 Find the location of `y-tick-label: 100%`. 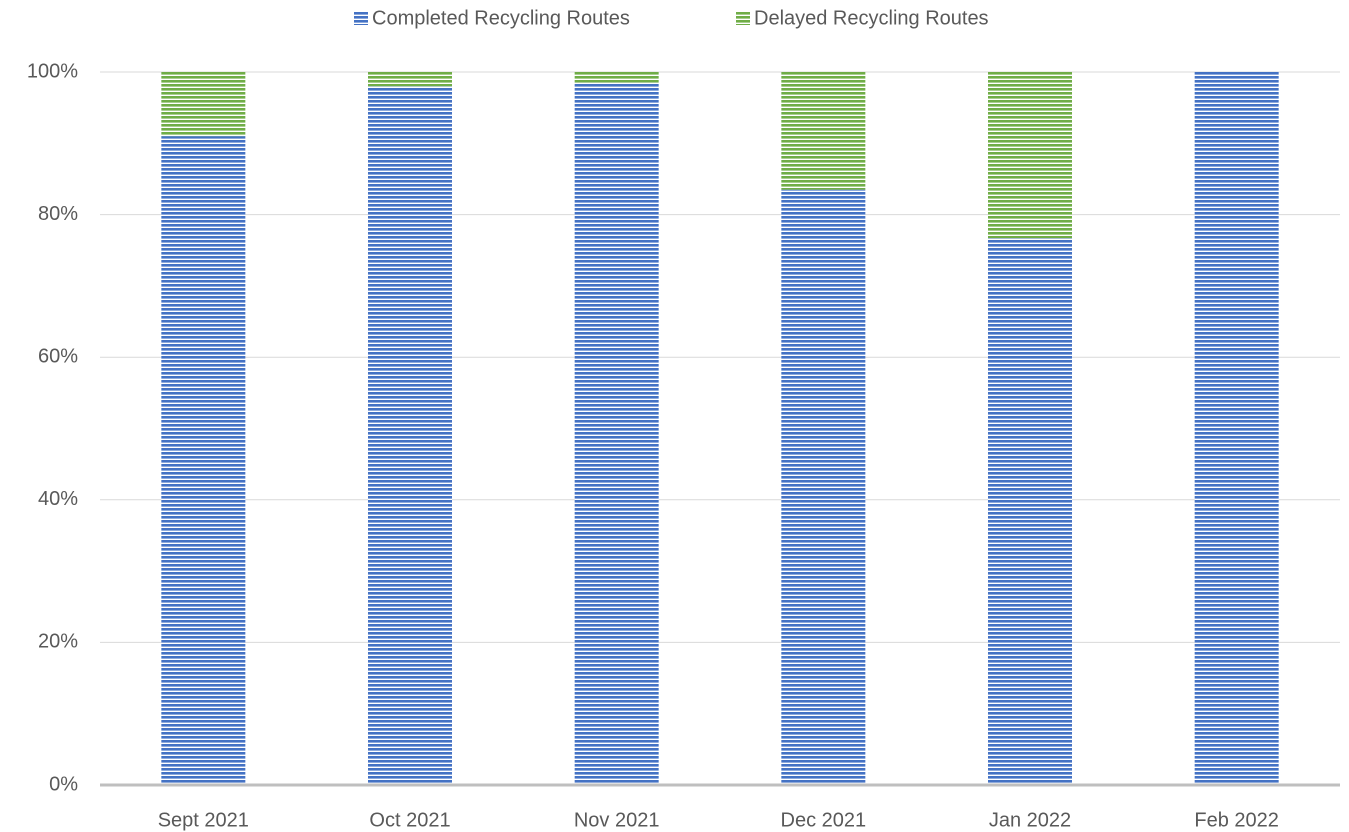

y-tick-label: 100% is located at coordinates (52, 71).